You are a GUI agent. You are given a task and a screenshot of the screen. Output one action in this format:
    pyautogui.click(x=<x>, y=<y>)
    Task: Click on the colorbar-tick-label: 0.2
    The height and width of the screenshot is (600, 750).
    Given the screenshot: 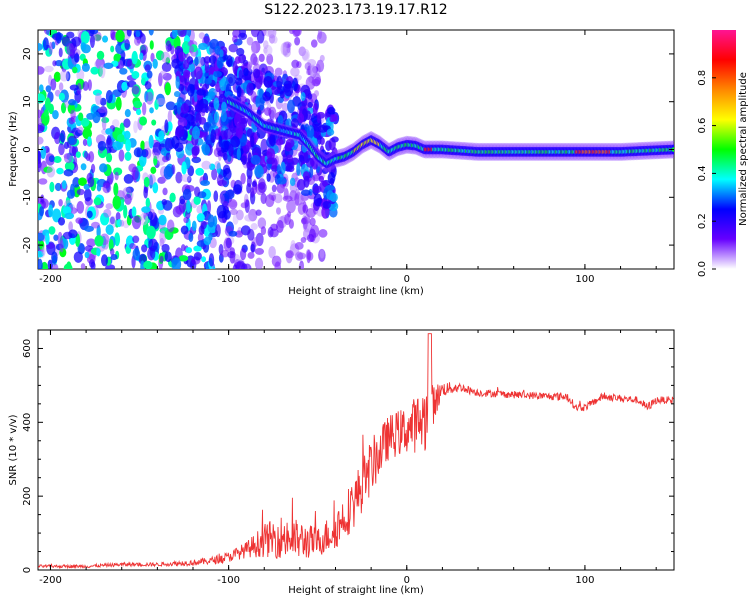 What is the action you would take?
    pyautogui.click(x=702, y=221)
    